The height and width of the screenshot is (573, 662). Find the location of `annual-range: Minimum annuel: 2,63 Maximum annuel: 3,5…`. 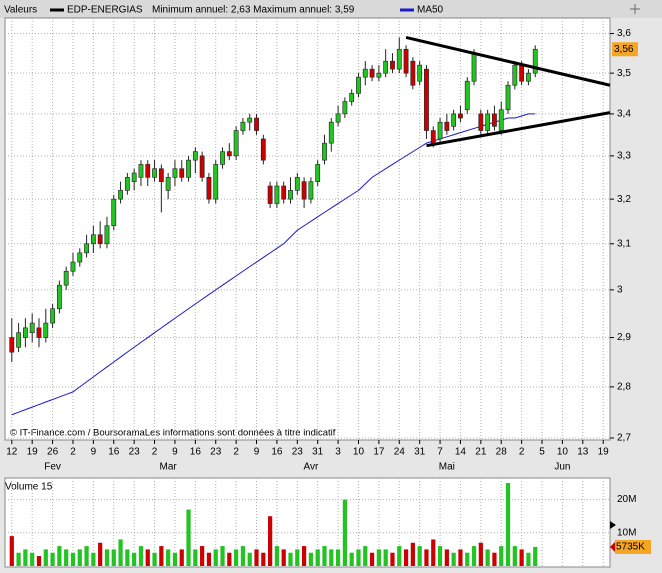

annual-range: Minimum annuel: 2,63 Maximum annuel: 3,5… is located at coordinates (253, 10).